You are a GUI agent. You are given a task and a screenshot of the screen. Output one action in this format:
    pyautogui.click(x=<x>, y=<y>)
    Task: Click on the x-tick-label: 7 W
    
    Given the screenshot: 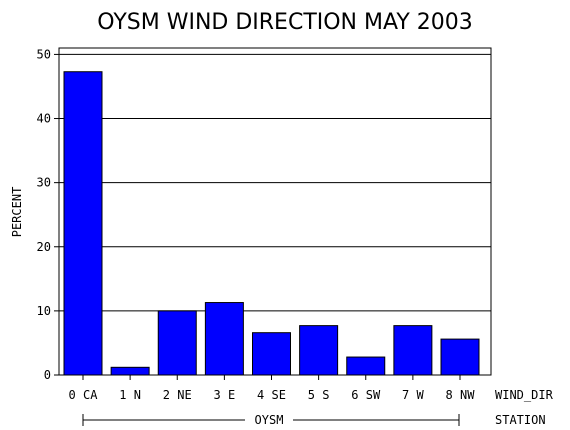 What is the action you would take?
    pyautogui.click(x=413, y=395)
    